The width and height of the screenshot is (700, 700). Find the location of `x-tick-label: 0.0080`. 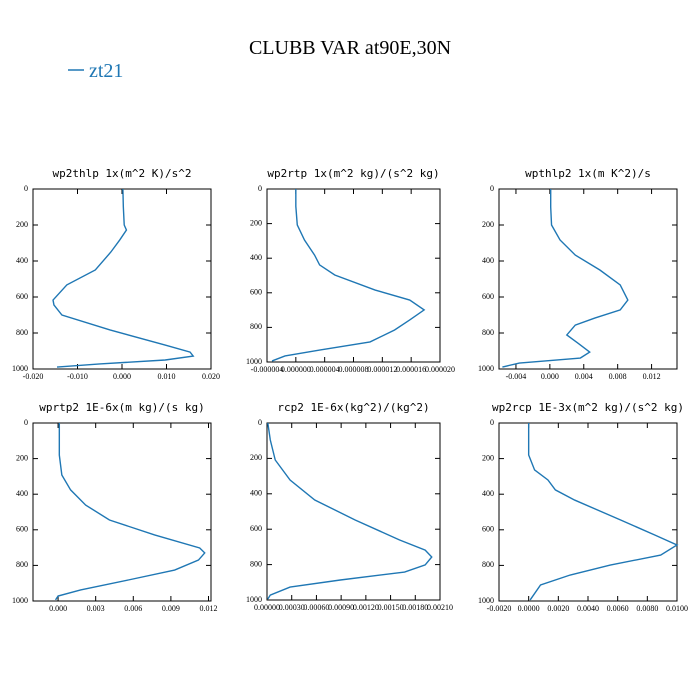

x-tick-label: 0.0080 is located at coordinates (647, 608).